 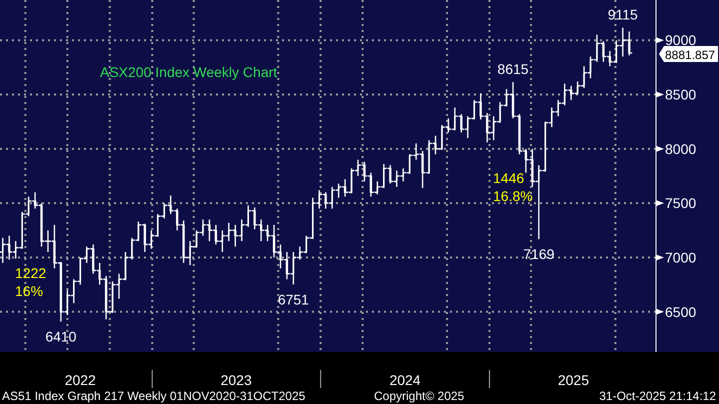 What do you see at coordinates (680, 257) in the screenshot?
I see `y-tick-label: 7000` at bounding box center [680, 257].